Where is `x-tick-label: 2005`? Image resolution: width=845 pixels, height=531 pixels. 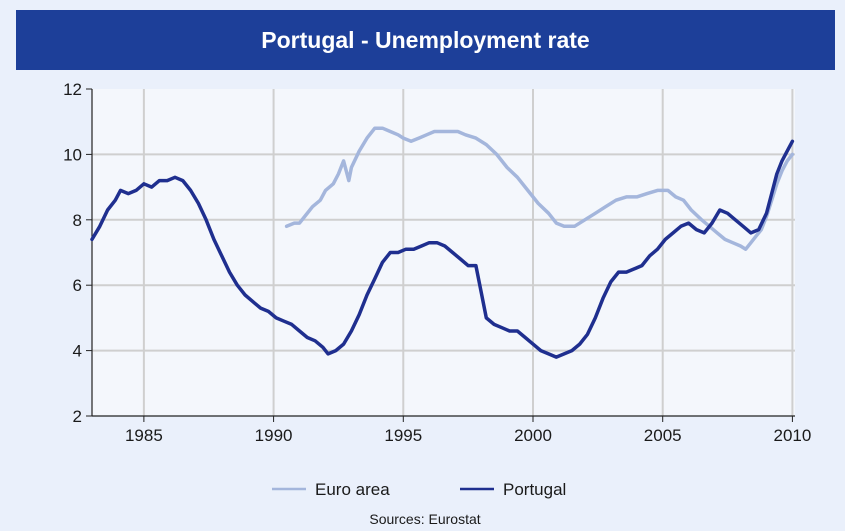
x-tick-label: 2005 is located at coordinates (663, 435).